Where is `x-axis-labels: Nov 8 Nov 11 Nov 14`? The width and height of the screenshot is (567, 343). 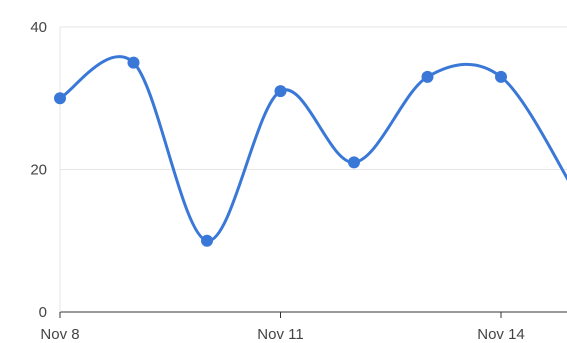 x-axis-labels: Nov 8 Nov 11 Nov 14 is located at coordinates (282, 334).